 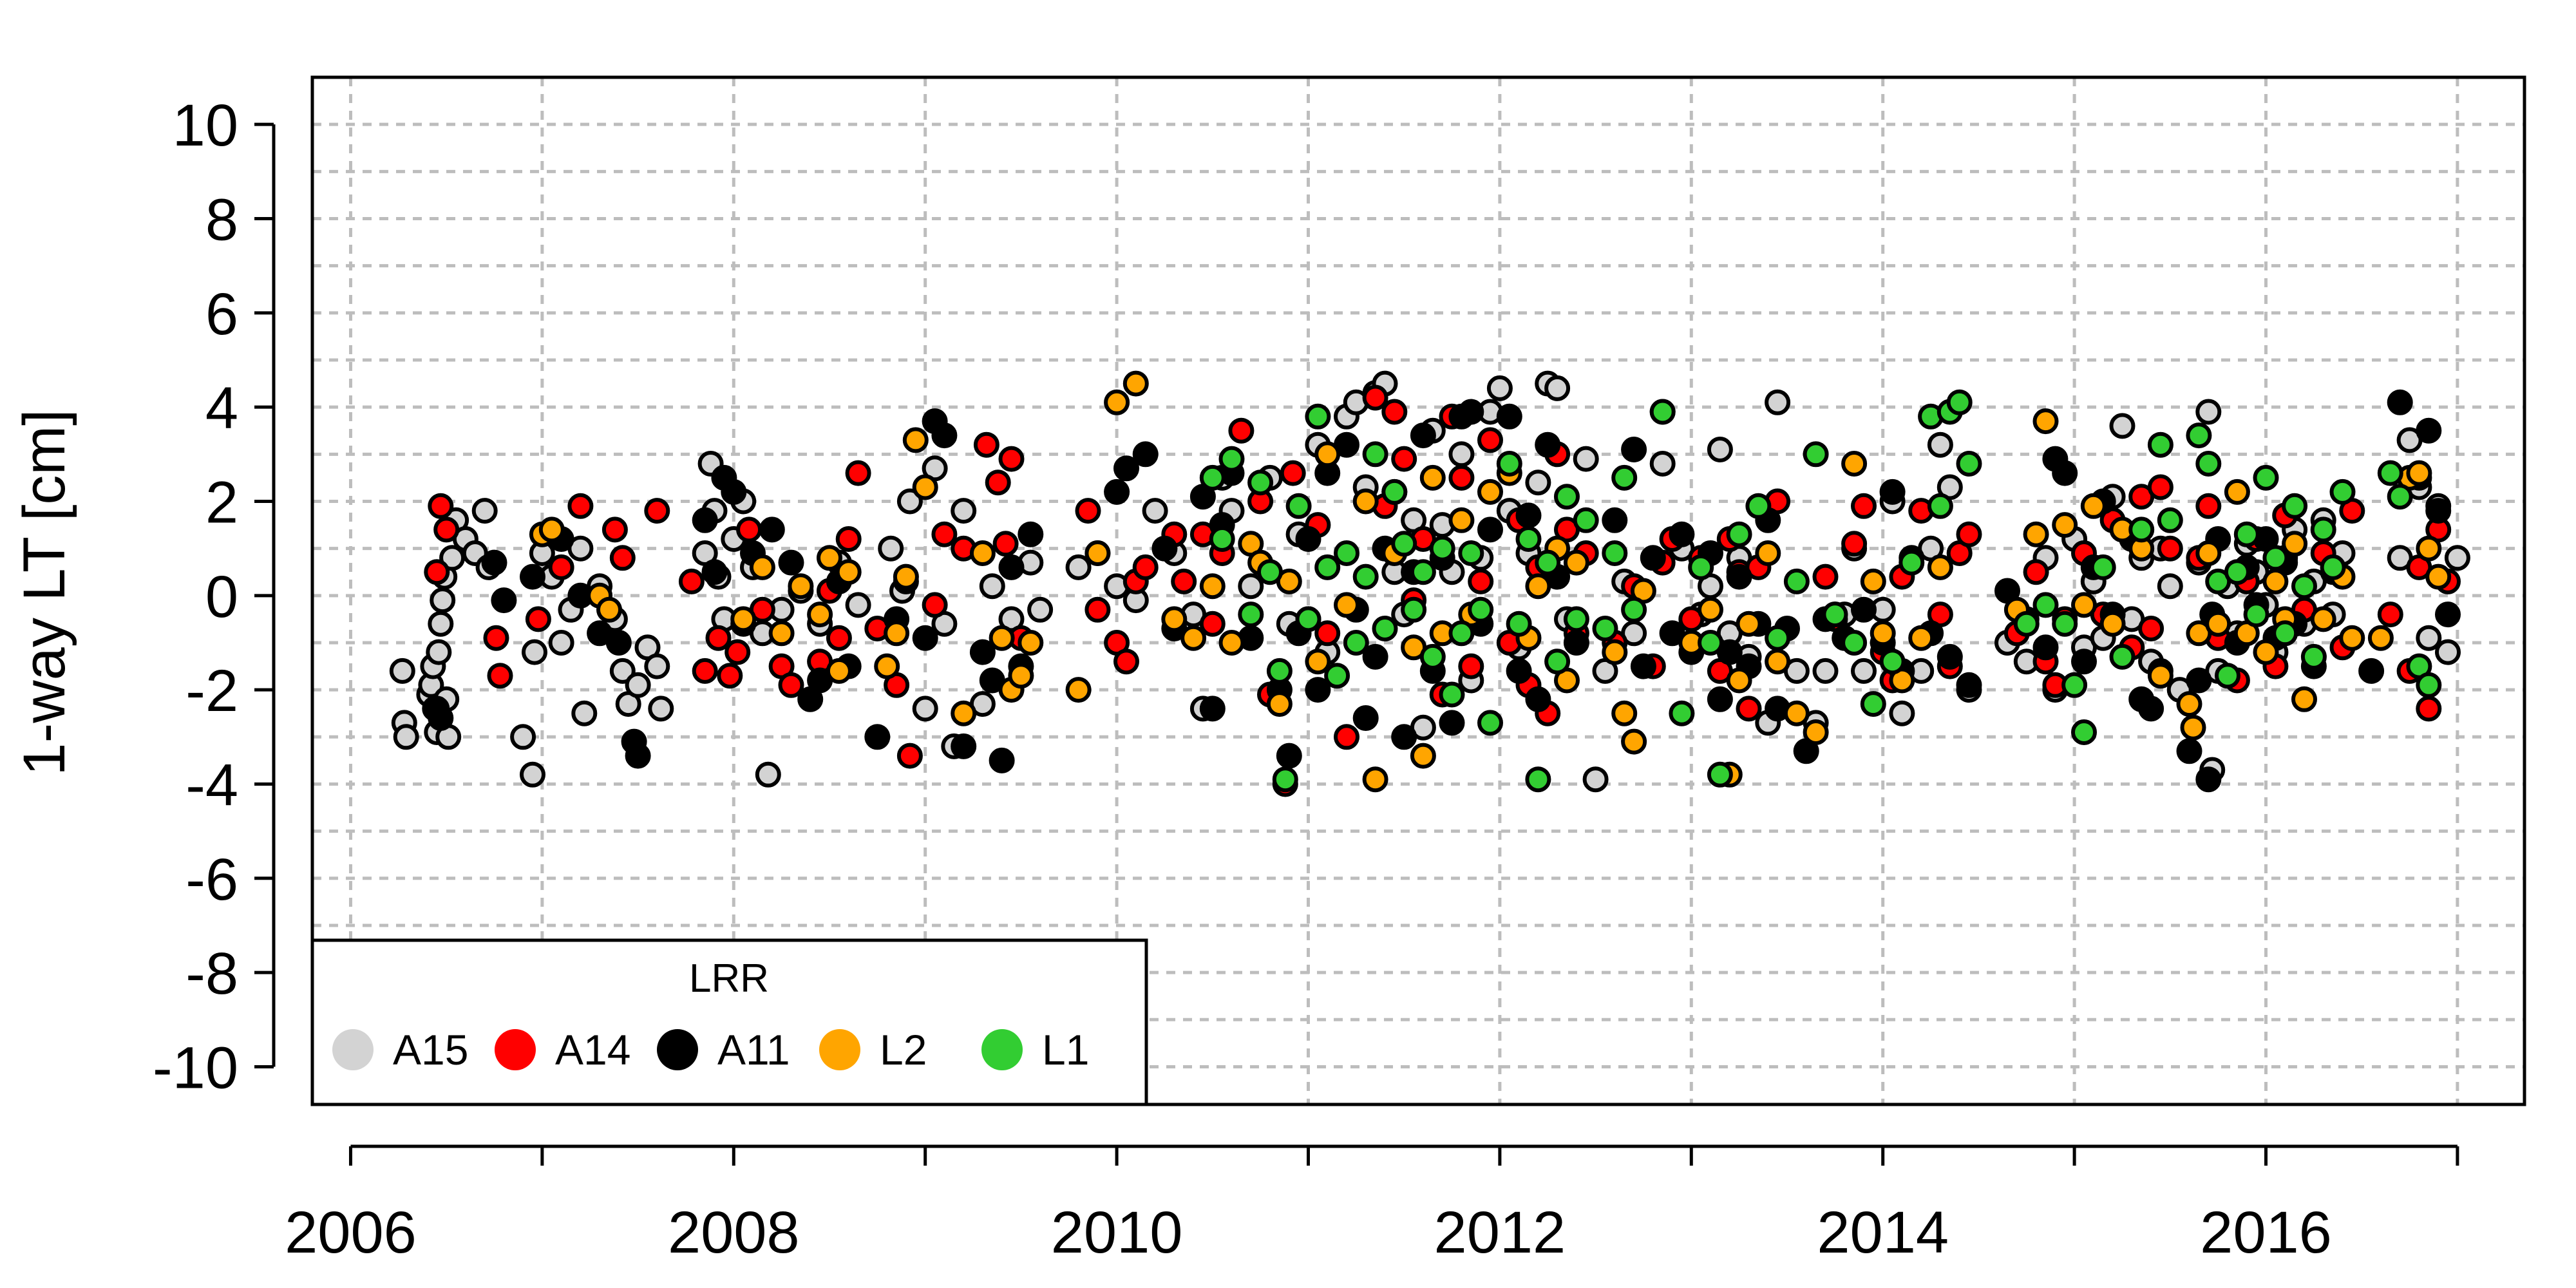 What do you see at coordinates (729, 1022) in the screenshot?
I see `legend: LRR A15 A14 A11 L2 L1` at bounding box center [729, 1022].